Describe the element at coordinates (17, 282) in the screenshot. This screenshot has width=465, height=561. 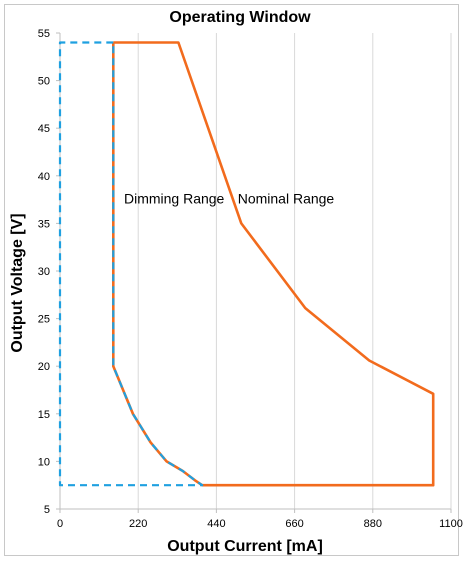
I see `y-axis-title: Output Voltage [V]` at that location.